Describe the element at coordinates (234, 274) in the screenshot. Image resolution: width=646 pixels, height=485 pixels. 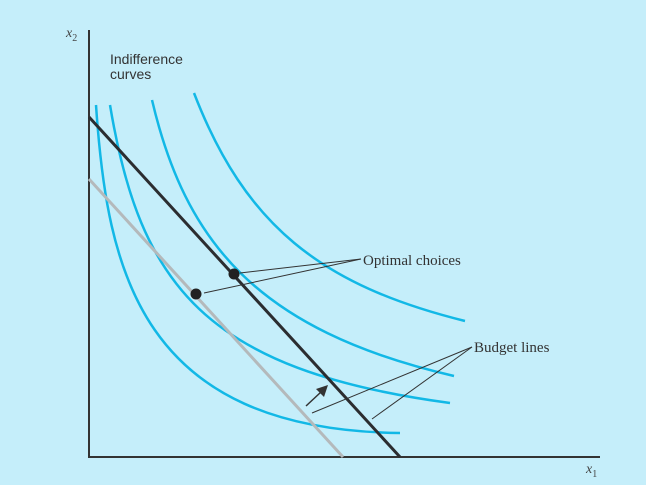
I see `optimal-choice-point-new` at that location.